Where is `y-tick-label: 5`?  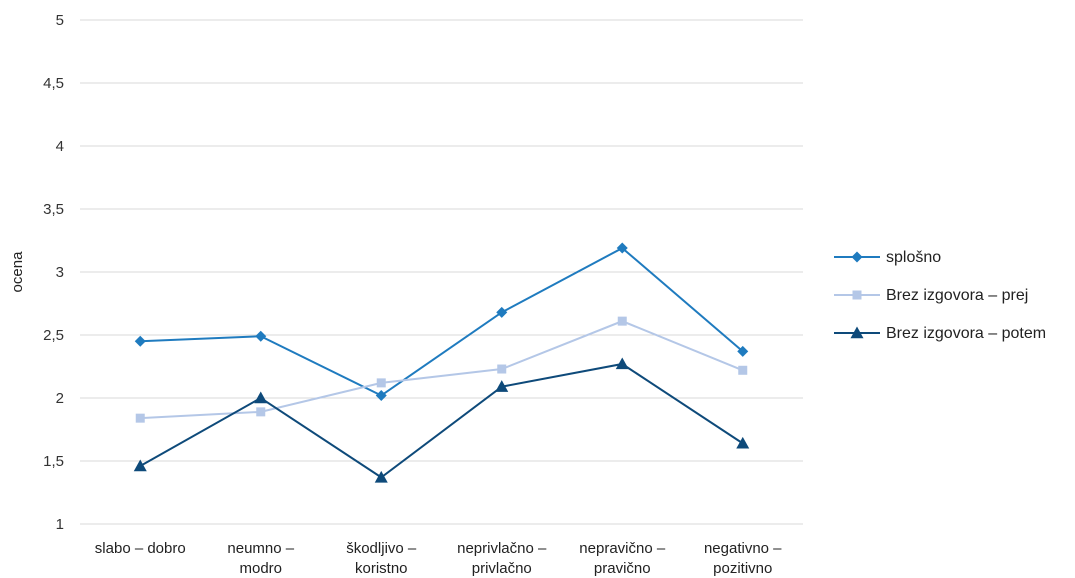
y-tick-label: 5 is located at coordinates (60, 20).